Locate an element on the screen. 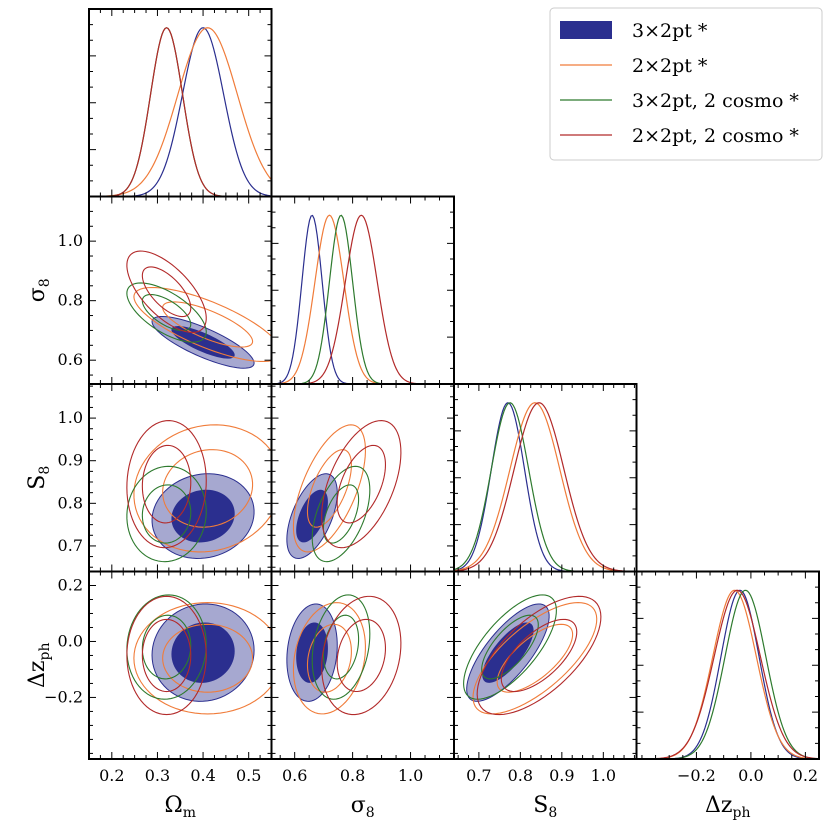 This screenshot has height=830, width=830. x-tick-label: 0.6 is located at coordinates (294, 775).